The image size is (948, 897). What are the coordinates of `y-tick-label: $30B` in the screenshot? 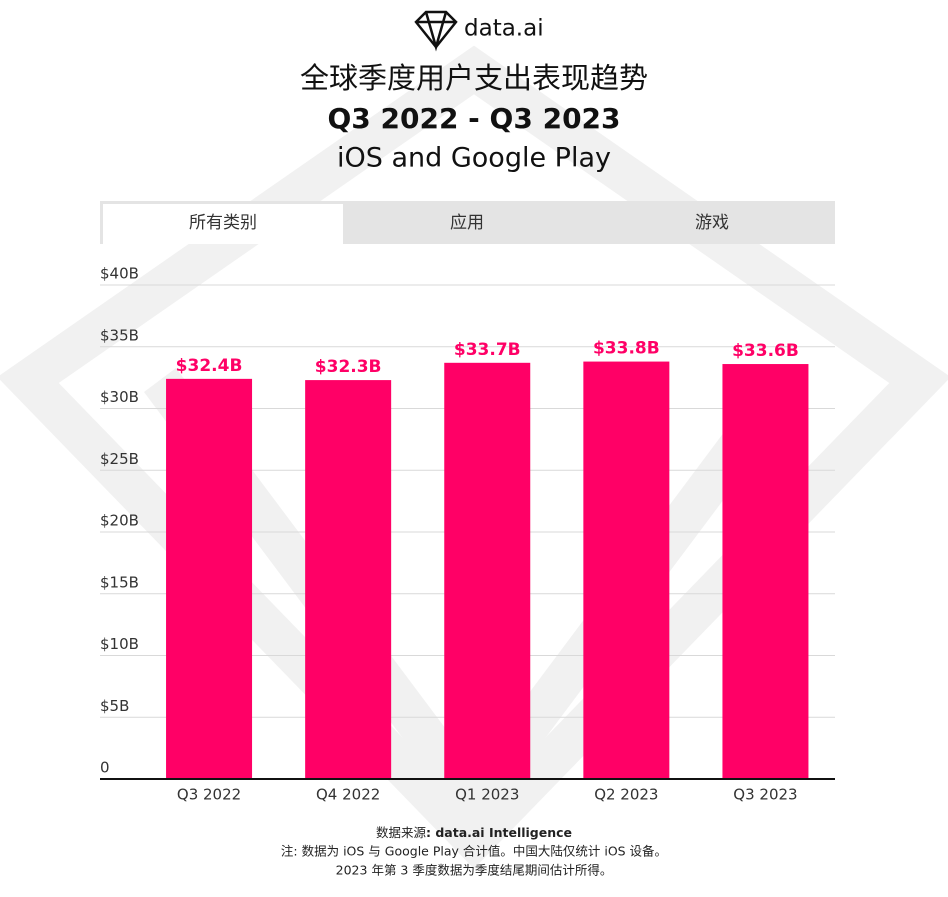 It's located at (119, 397).